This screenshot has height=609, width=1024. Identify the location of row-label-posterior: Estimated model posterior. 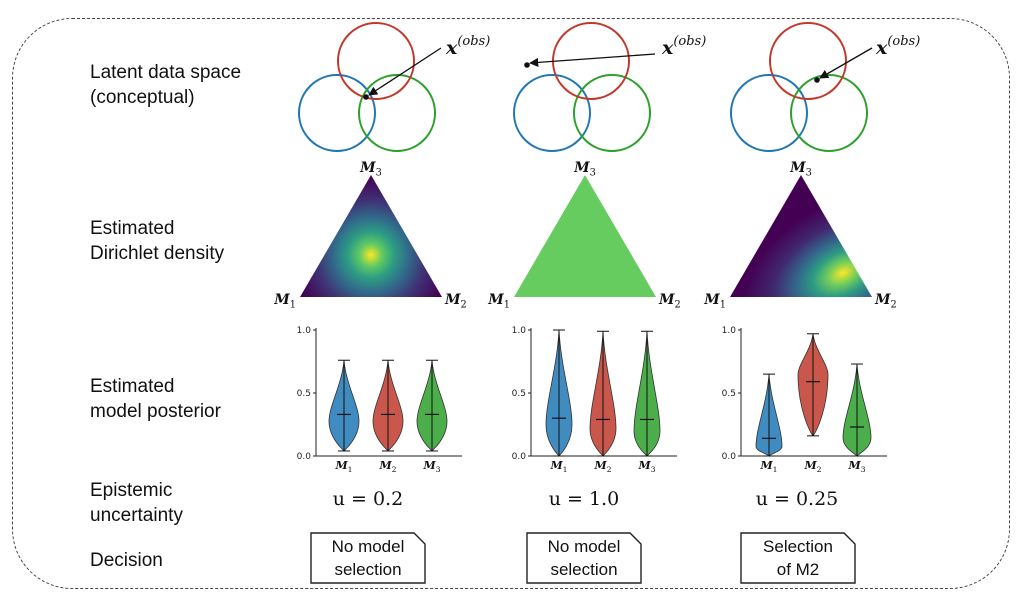
(155, 399).